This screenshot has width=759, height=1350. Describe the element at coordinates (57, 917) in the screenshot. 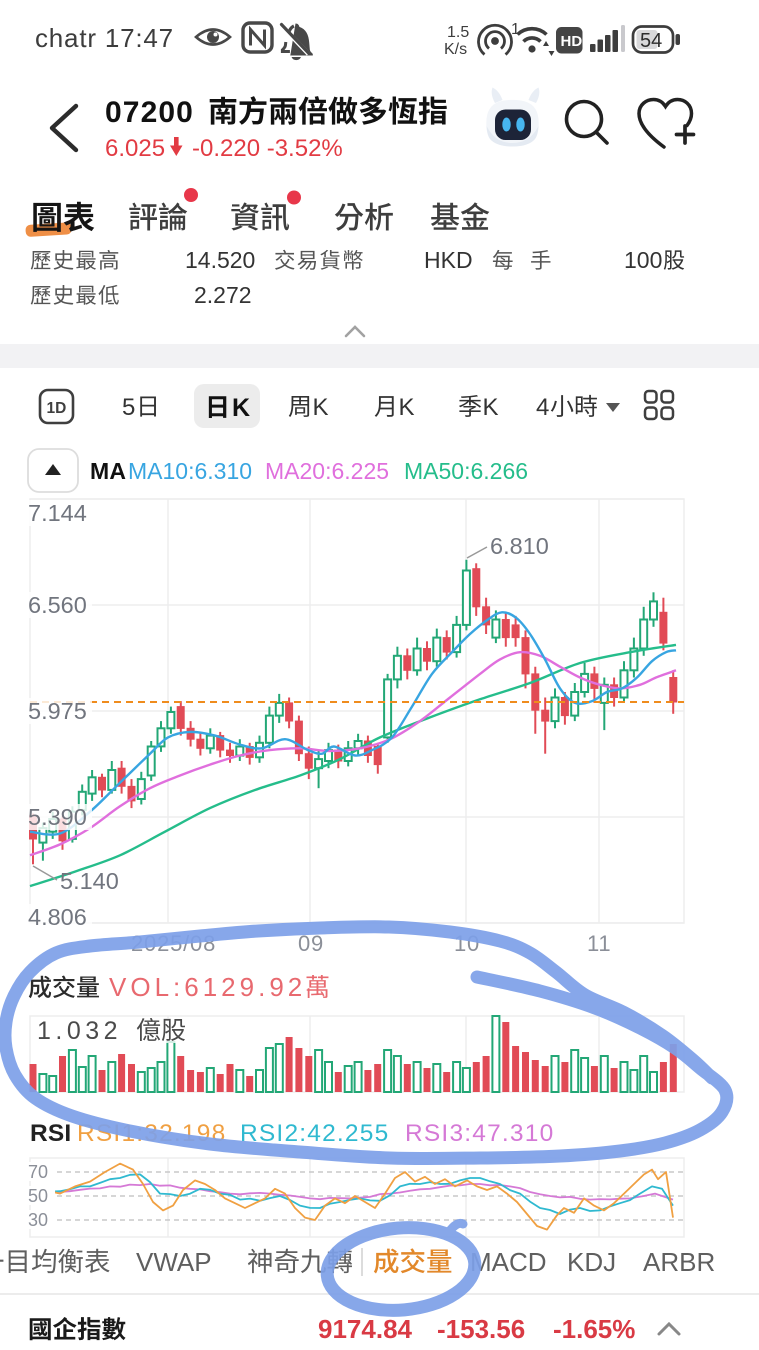

I see `svg-text: 4.806` at that location.